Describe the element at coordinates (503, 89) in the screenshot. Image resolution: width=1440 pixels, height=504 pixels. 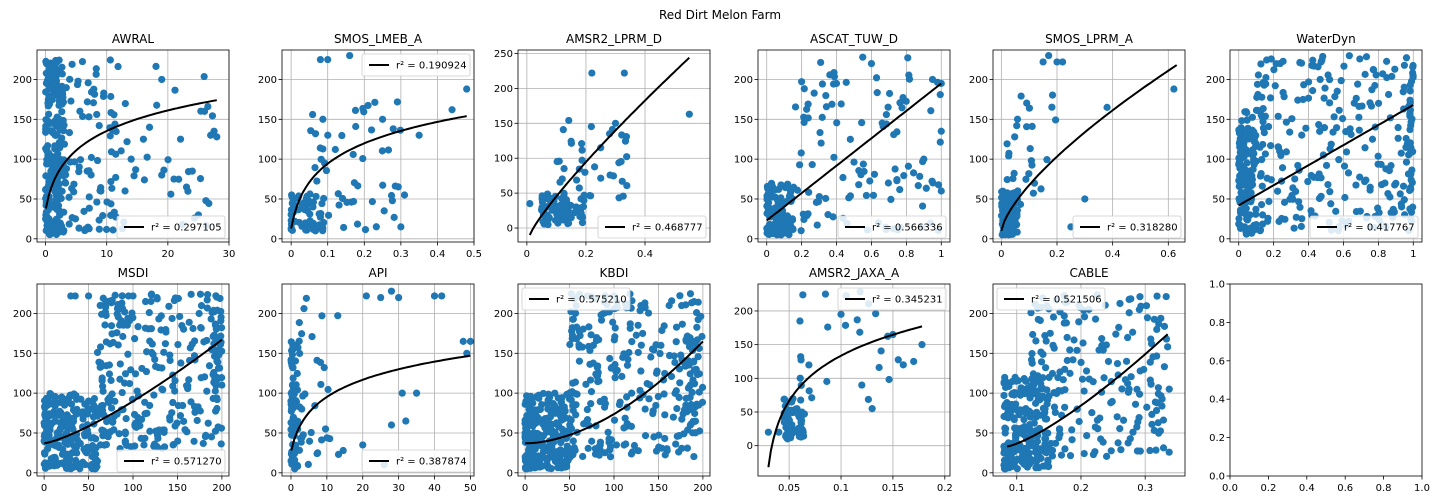
I see `y-tick-label: 200` at that location.